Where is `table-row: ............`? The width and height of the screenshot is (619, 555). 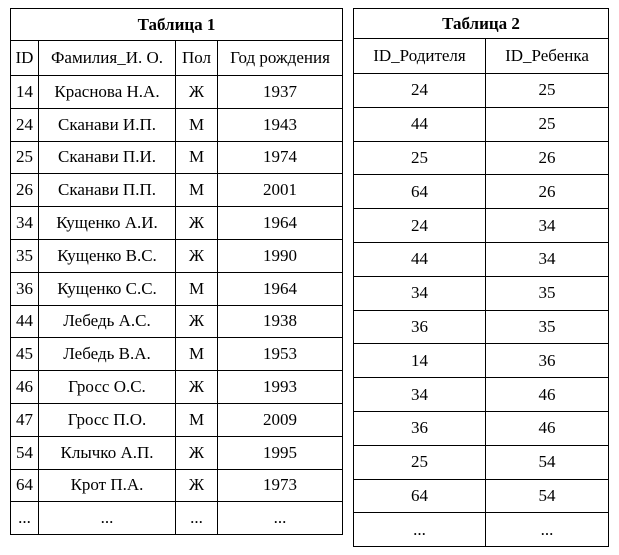 table-row: ............ is located at coordinates (176, 518).